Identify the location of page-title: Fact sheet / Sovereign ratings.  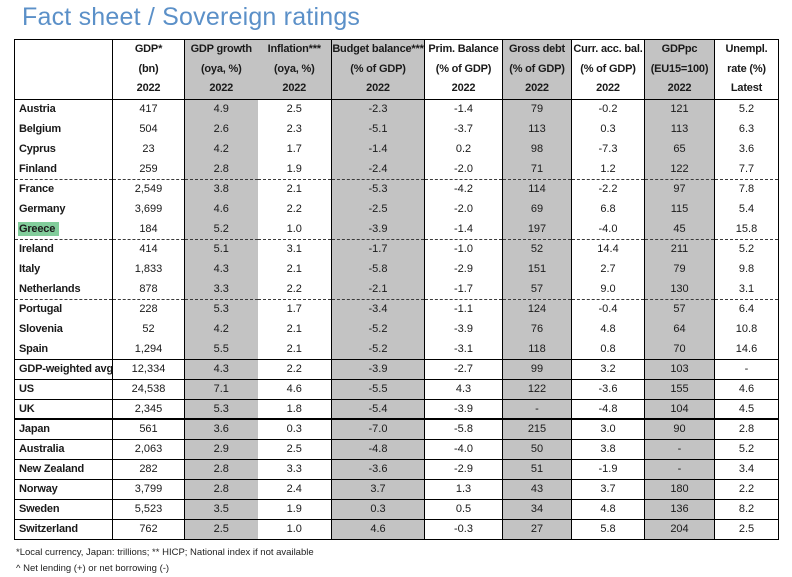
(191, 17).